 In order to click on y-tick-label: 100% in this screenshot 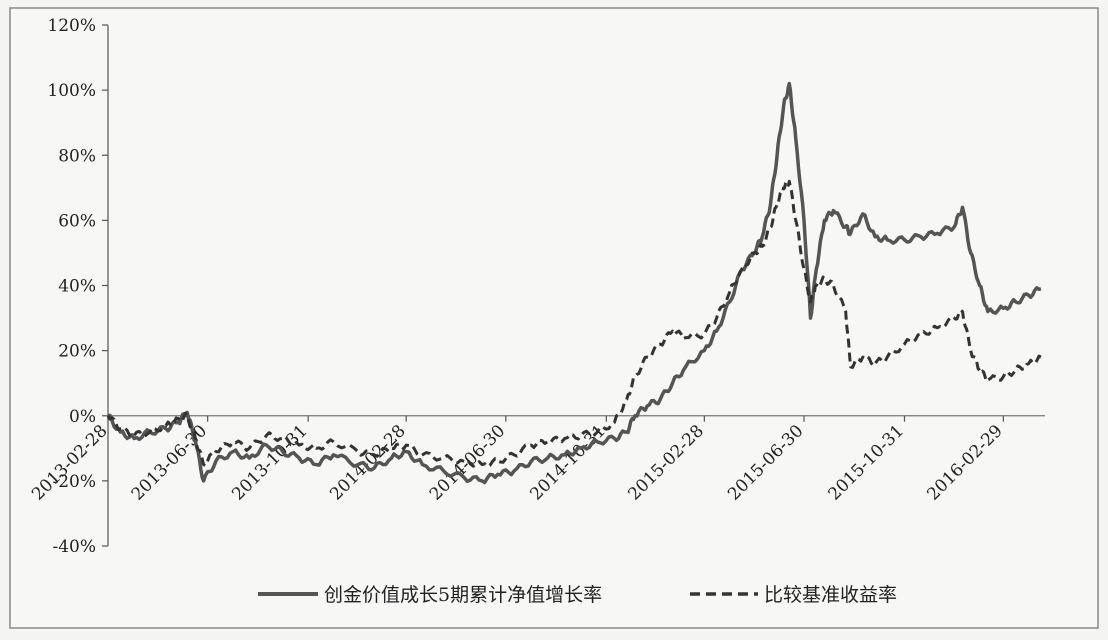, I will do `click(71, 91)`.